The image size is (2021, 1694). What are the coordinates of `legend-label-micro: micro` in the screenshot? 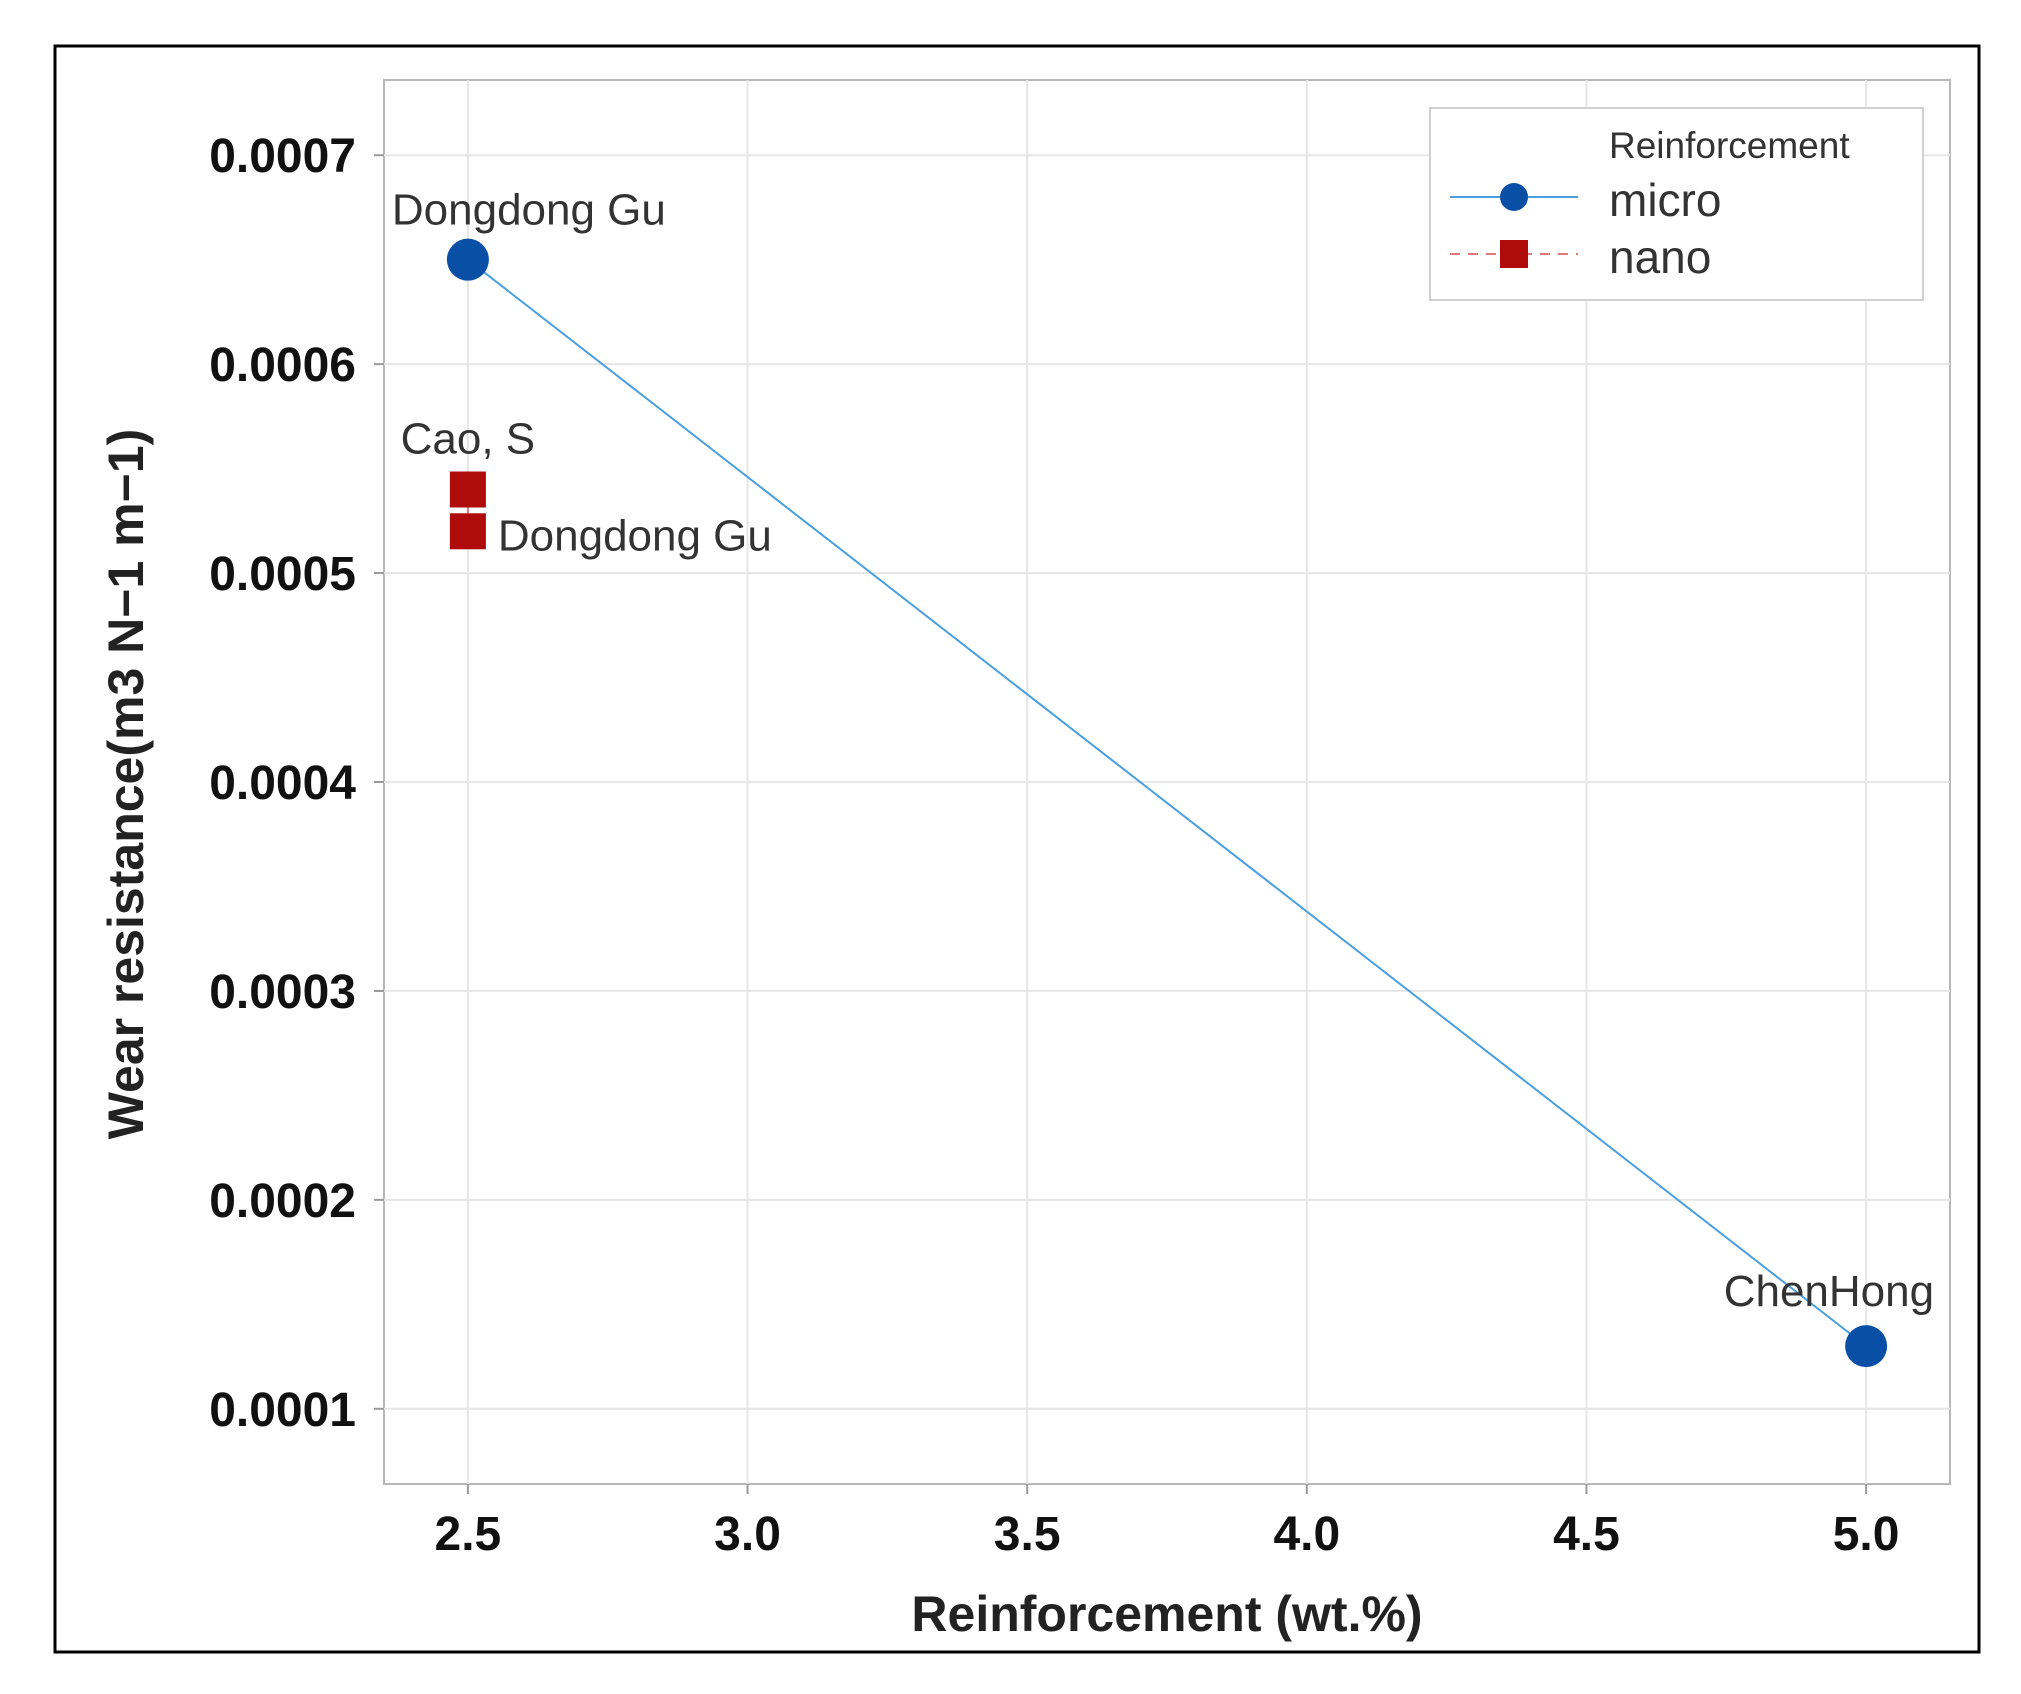 It's located at (1665, 200).